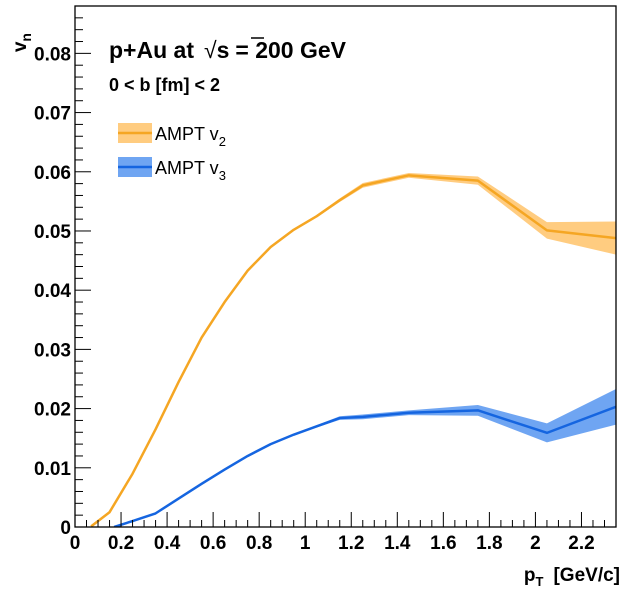 The image size is (634, 590). Describe the element at coordinates (222, 175) in the screenshot. I see `legend-label-v3-sub: 3` at that location.